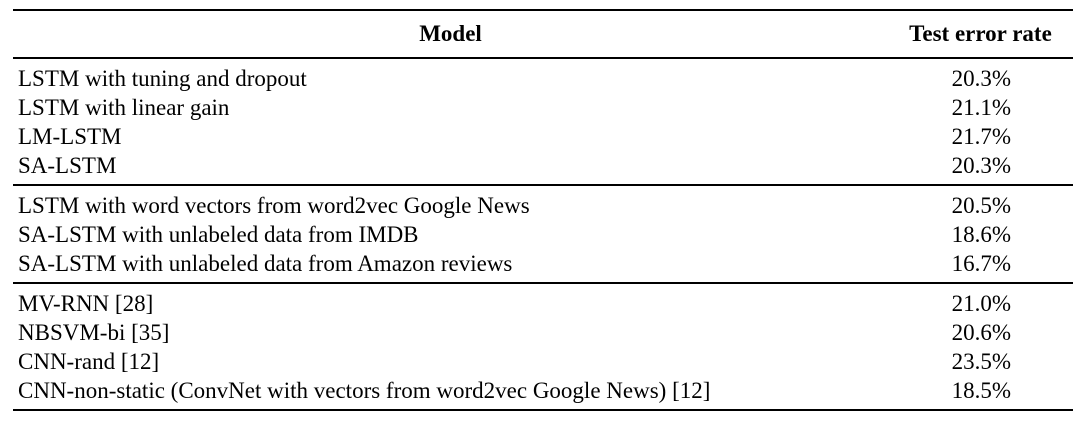  Describe the element at coordinates (124, 107) in the screenshot. I see `model-cell: LSTM with linear gain` at that location.